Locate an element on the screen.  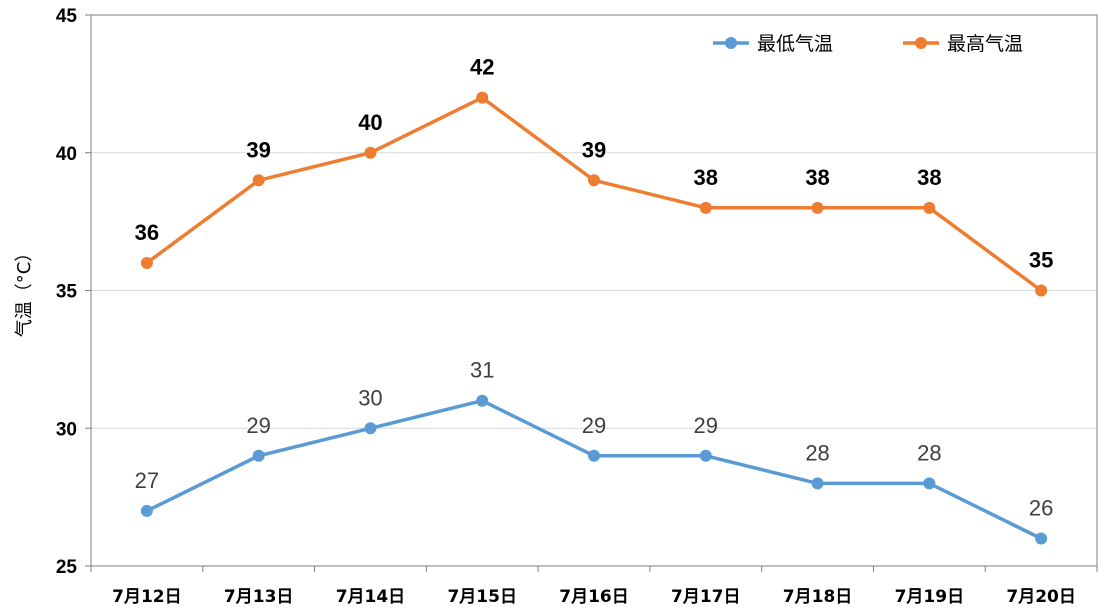
y-tick-label: 35 is located at coordinates (67, 292).